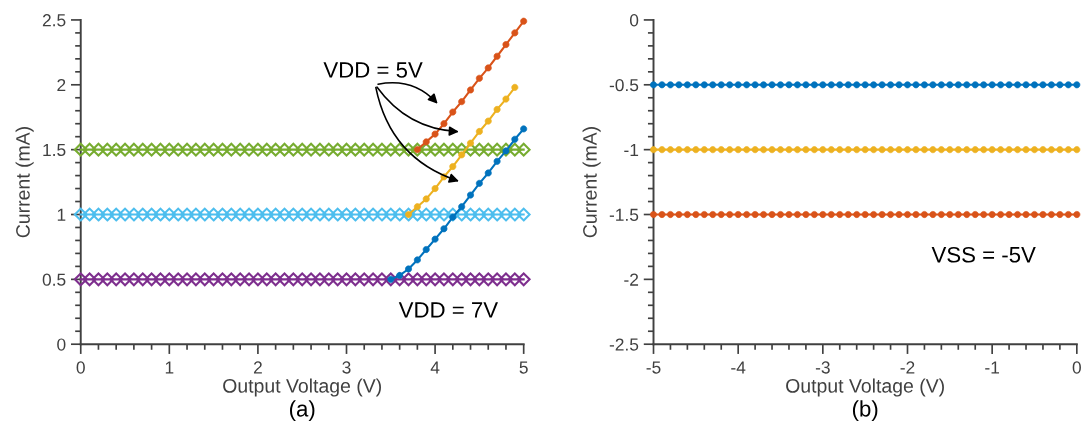 The image size is (1091, 443). I want to click on annotation: VSS = -5V, so click(983, 254).